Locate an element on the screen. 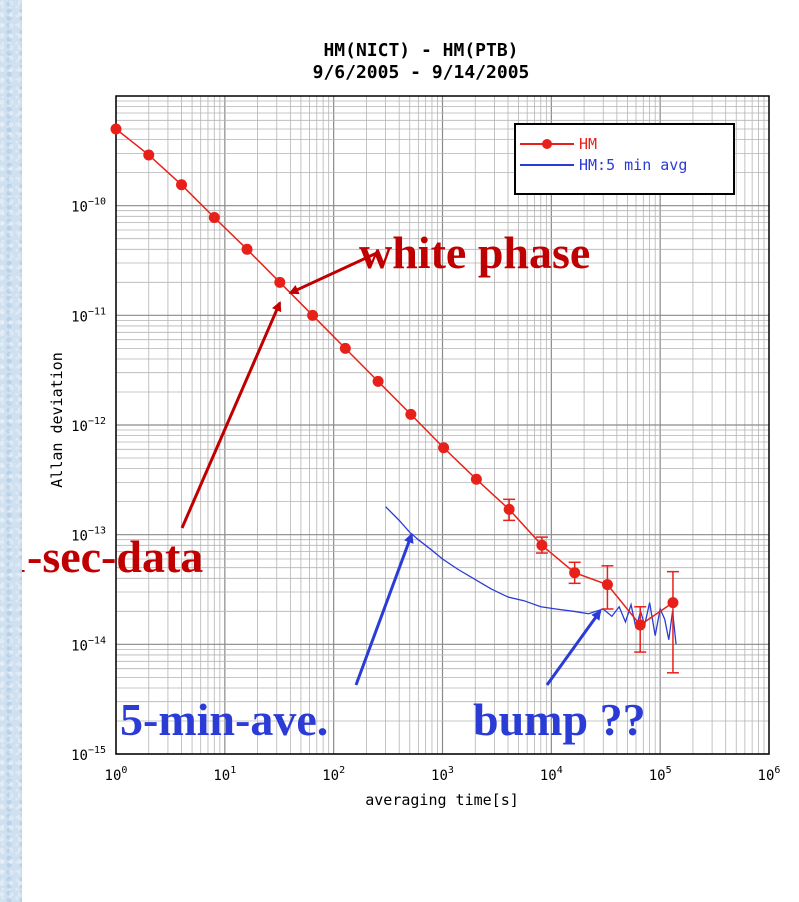  y-axis-label: Allan deviation is located at coordinates (57, 419).